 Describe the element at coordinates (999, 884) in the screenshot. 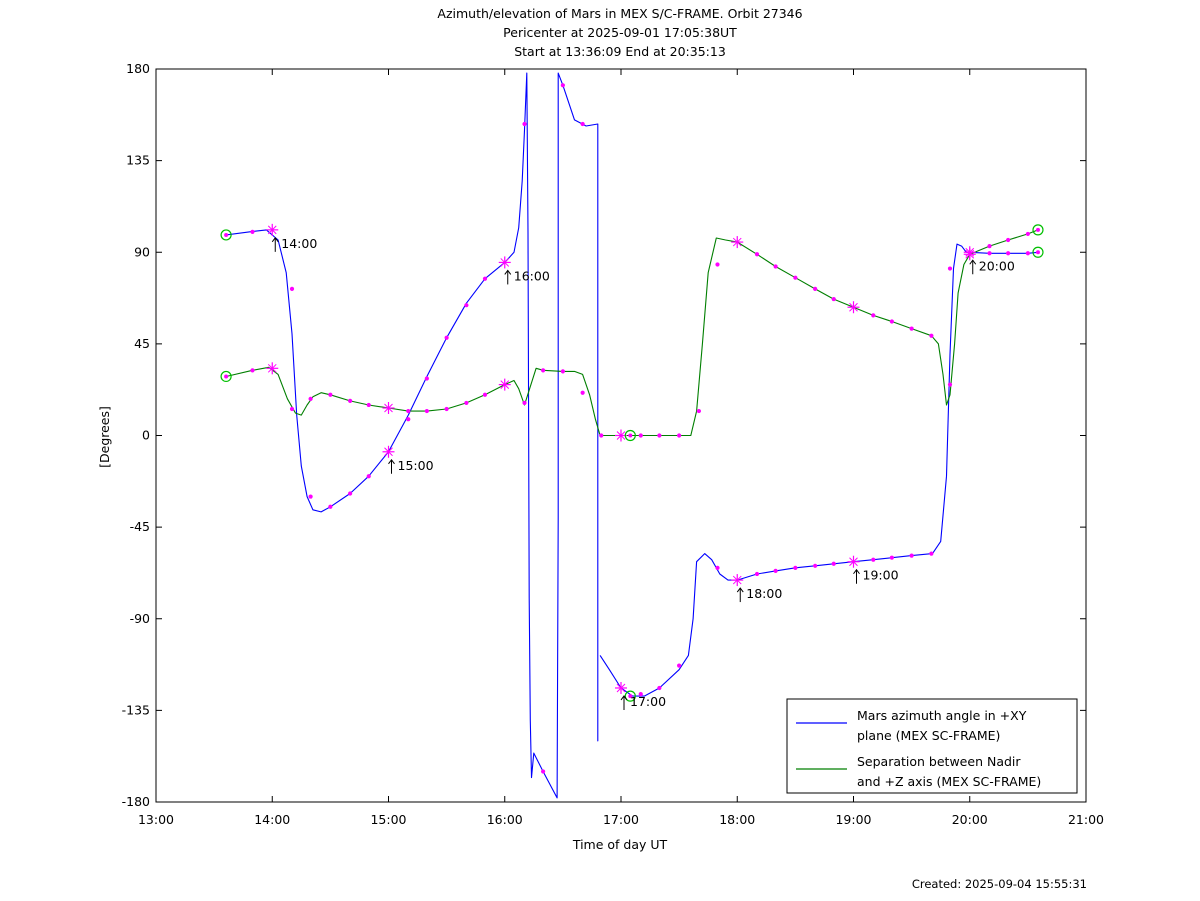

I see `created-timestamp: Created: 2025-09-04 15:55:31` at that location.